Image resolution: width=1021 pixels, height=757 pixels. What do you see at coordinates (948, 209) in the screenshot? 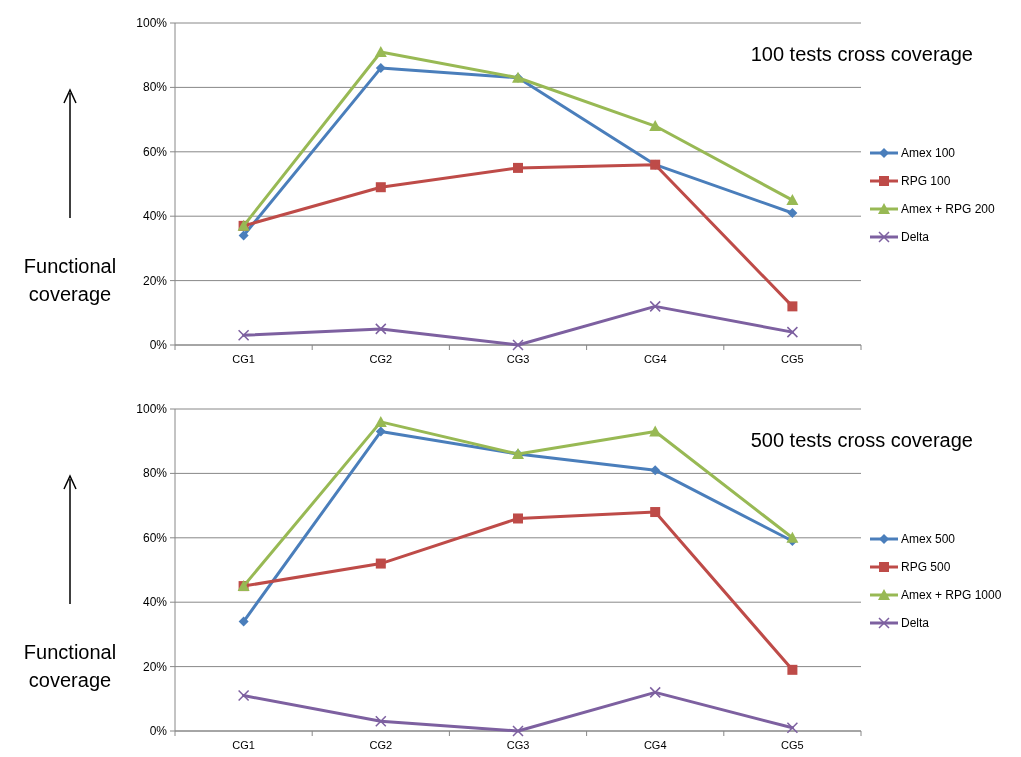
I see `legend-label: Amex + RPG 200` at bounding box center [948, 209].